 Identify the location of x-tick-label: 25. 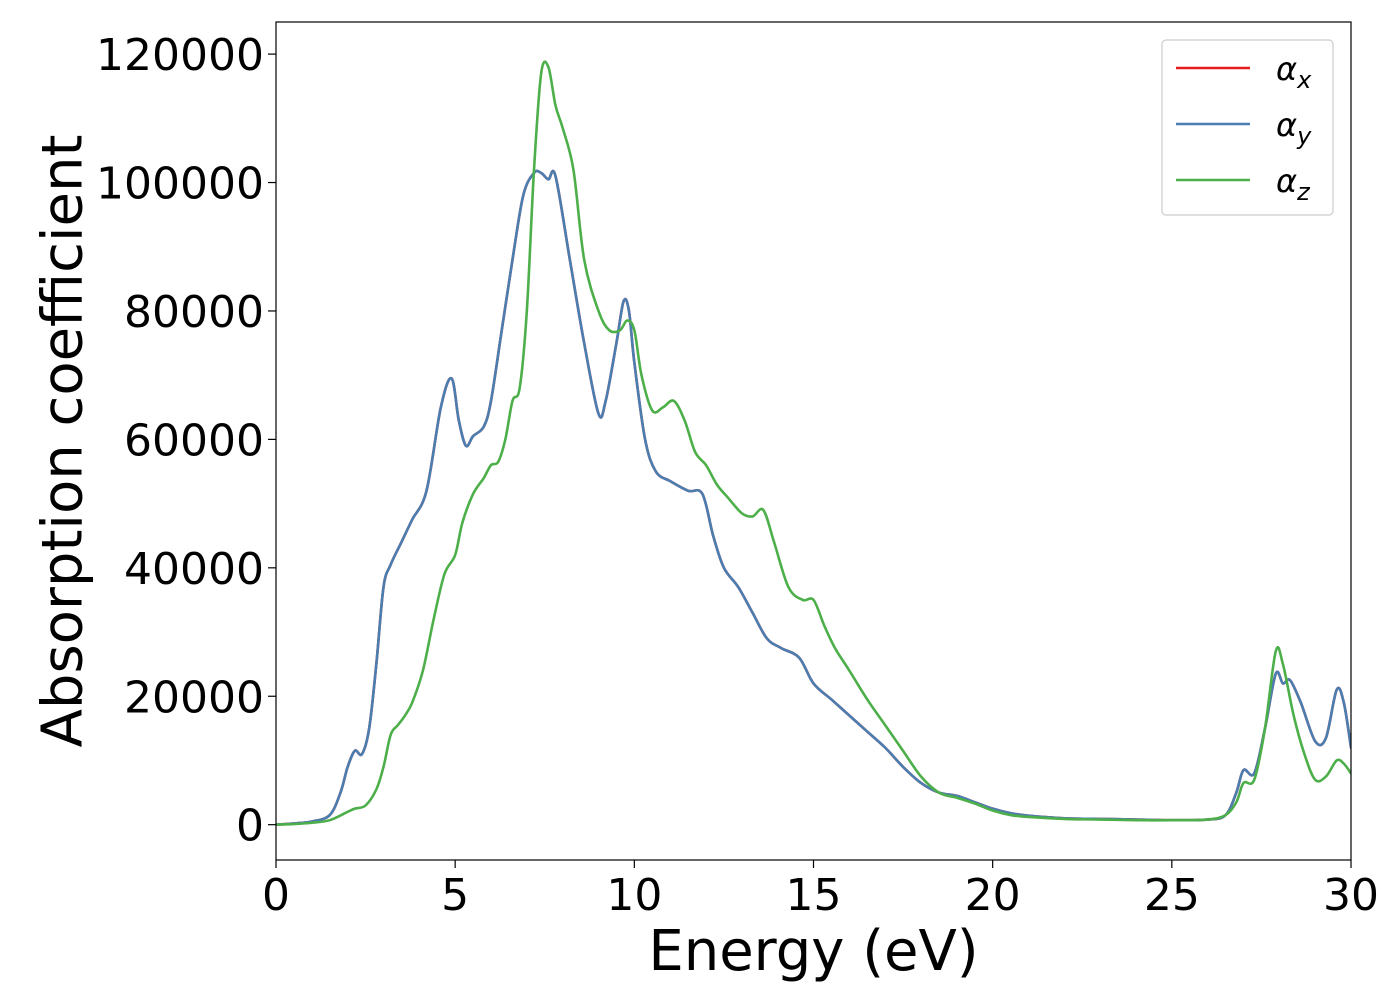
(1172, 895).